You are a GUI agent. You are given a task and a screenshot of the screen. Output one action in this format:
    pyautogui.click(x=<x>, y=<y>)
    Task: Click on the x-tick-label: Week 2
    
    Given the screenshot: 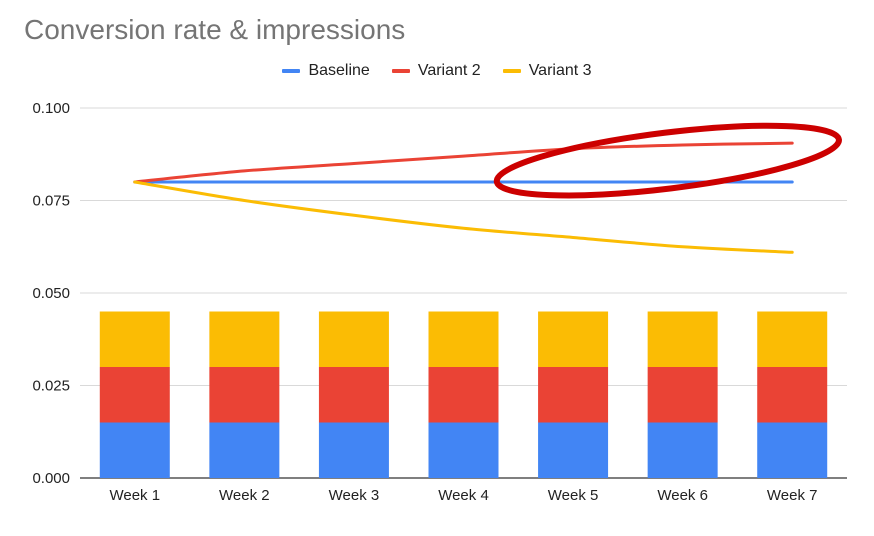 What is the action you would take?
    pyautogui.click(x=244, y=495)
    